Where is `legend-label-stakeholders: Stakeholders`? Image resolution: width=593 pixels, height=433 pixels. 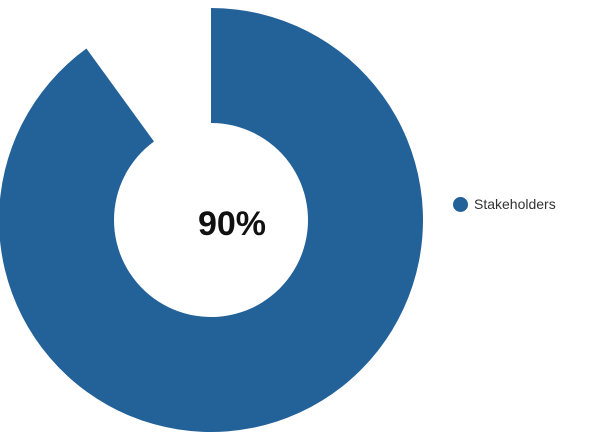 legend-label-stakeholders: Stakeholders is located at coordinates (515, 204).